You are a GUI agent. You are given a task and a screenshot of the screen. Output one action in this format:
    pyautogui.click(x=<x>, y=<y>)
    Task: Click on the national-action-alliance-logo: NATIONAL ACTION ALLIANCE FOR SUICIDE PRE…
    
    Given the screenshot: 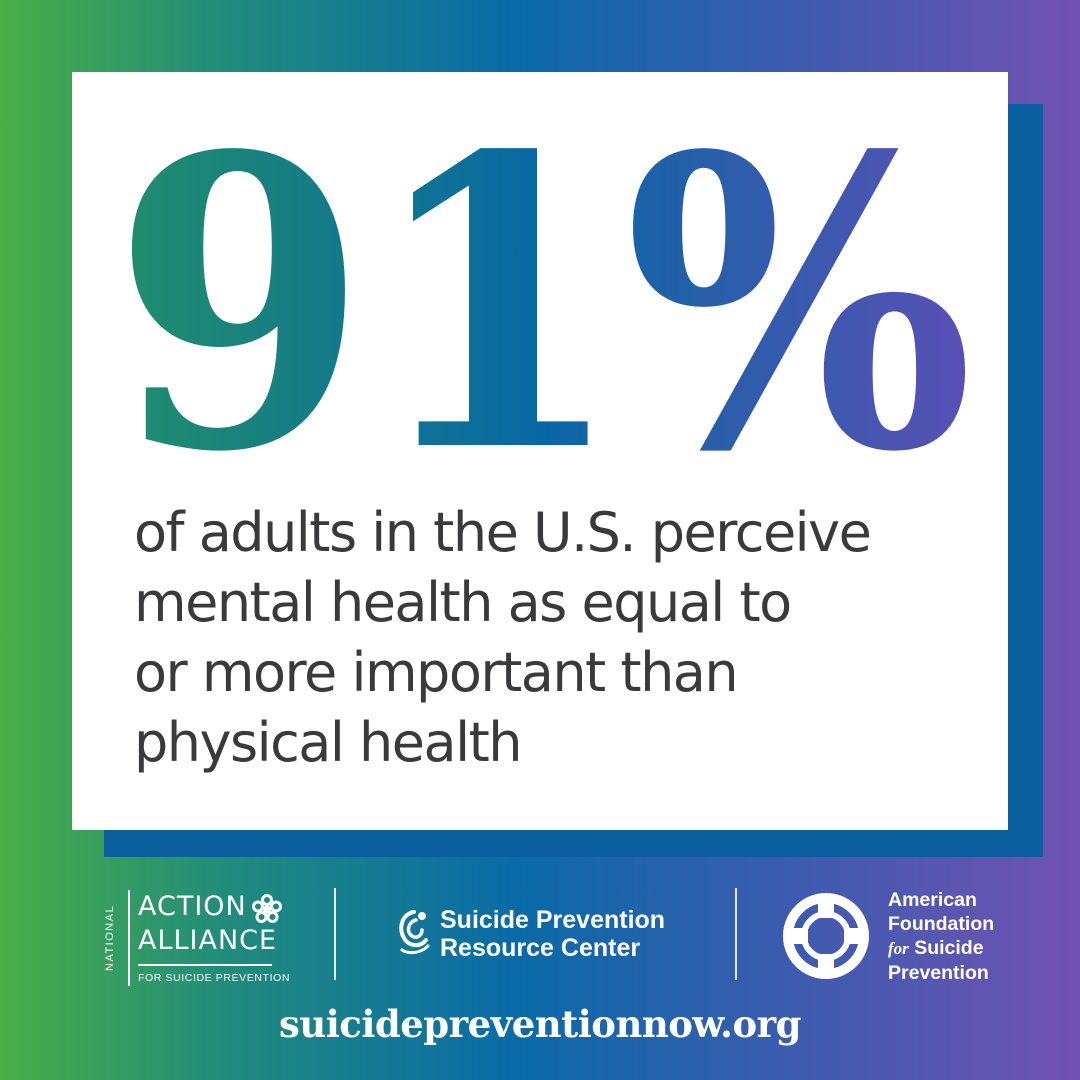 What is the action you would take?
    pyautogui.click(x=204, y=940)
    